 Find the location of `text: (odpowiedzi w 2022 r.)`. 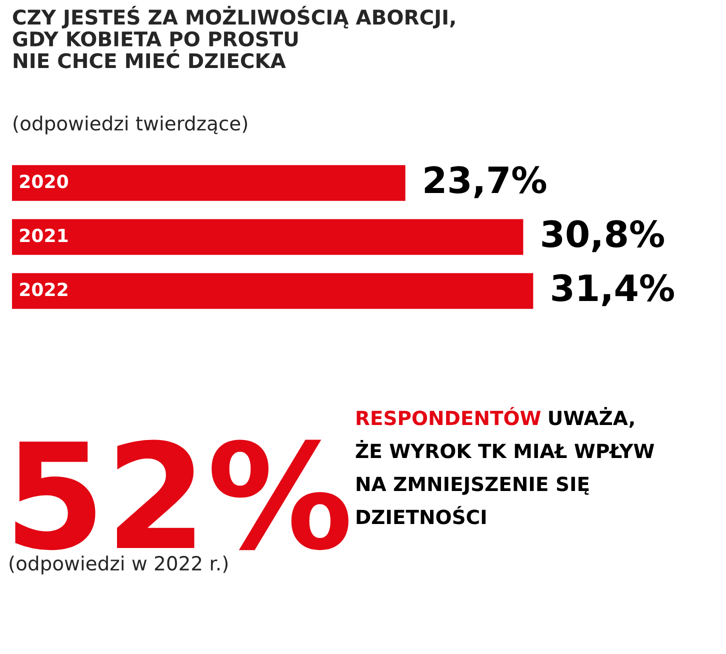

text: (odpowiedzi w 2022 r.) is located at coordinates (119, 565).